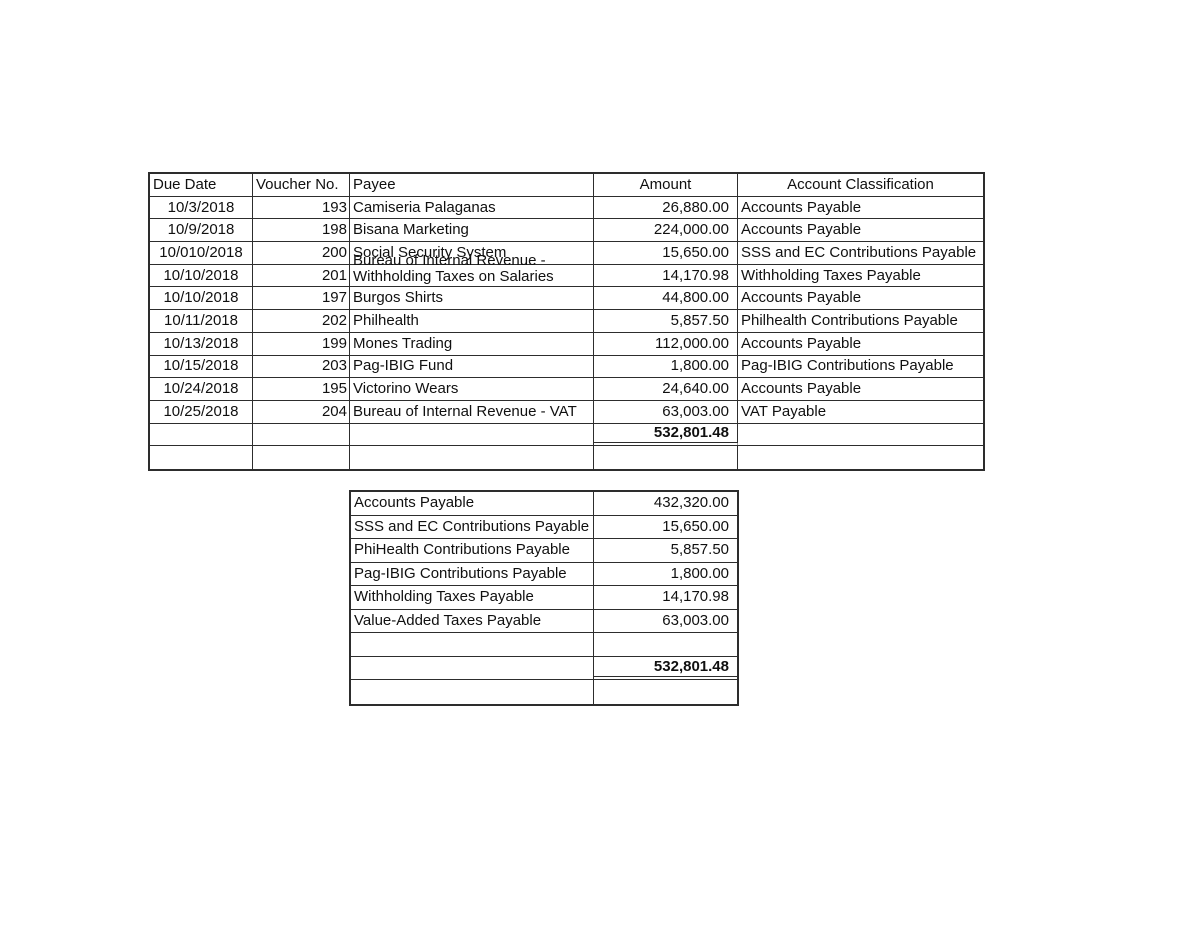 This screenshot has height=927, width=1200. What do you see at coordinates (472, 185) in the screenshot?
I see `header-payee: Payee` at bounding box center [472, 185].